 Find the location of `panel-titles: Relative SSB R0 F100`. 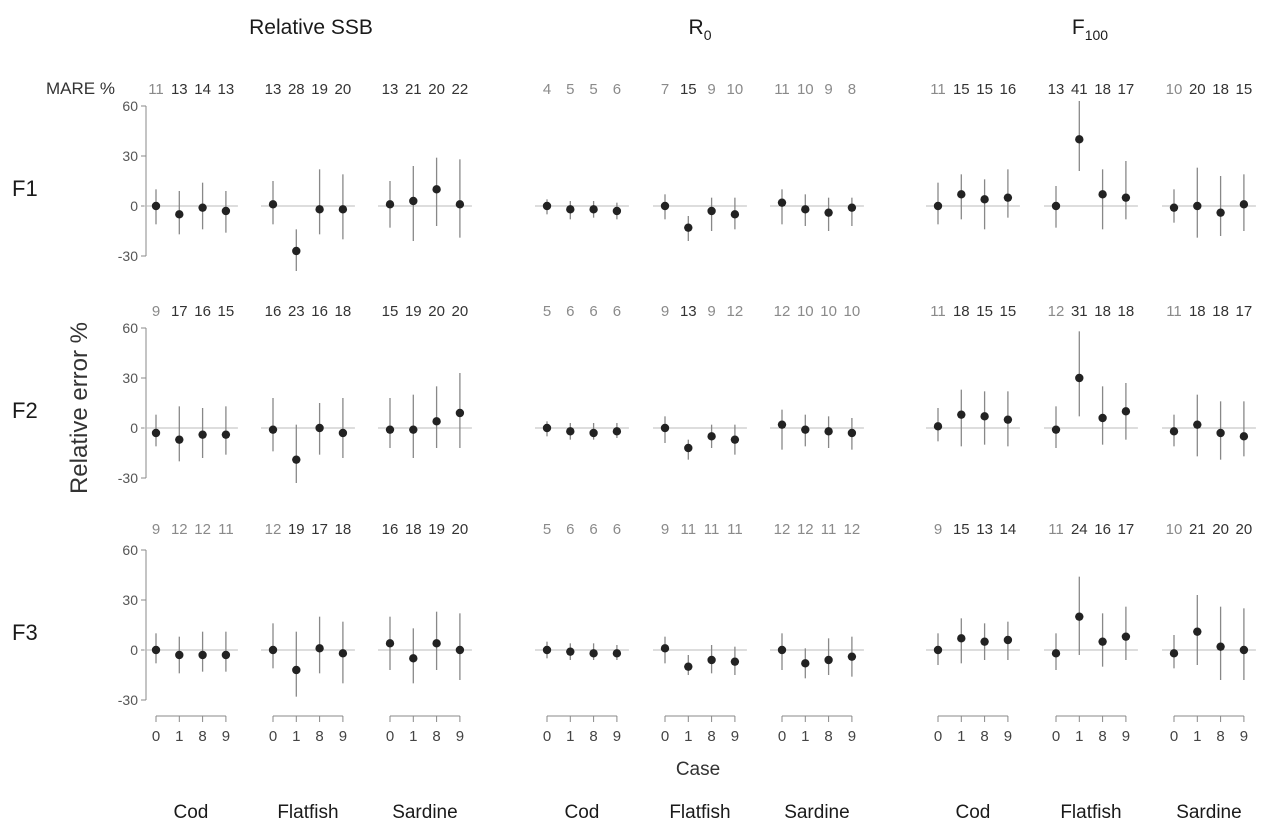

panel-titles: Relative SSB R0 F100 is located at coordinates (678, 29).